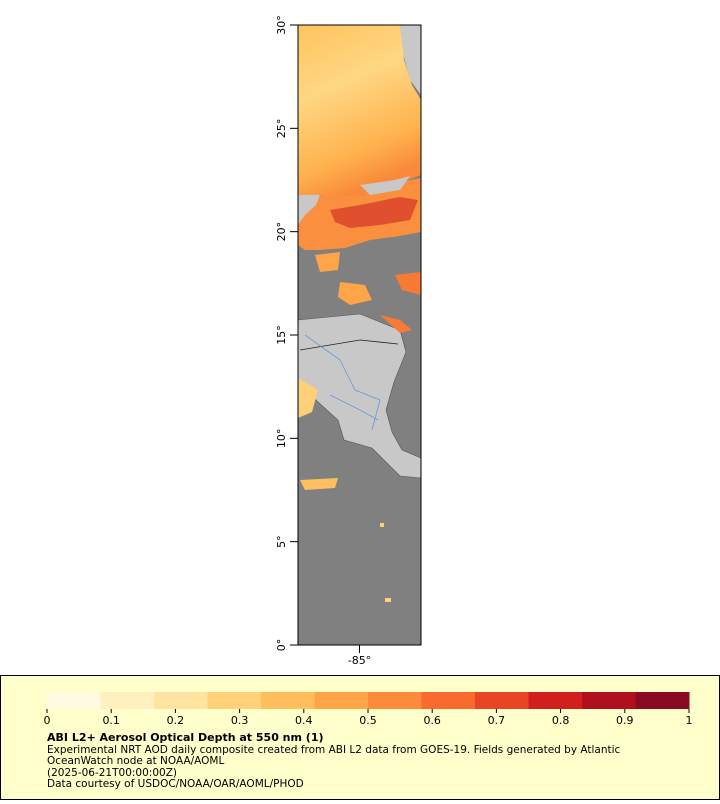 Image resolution: width=720 pixels, height=804 pixels. What do you see at coordinates (432, 720) in the screenshot?
I see `colorbar-tick-label: 0.6` at bounding box center [432, 720].